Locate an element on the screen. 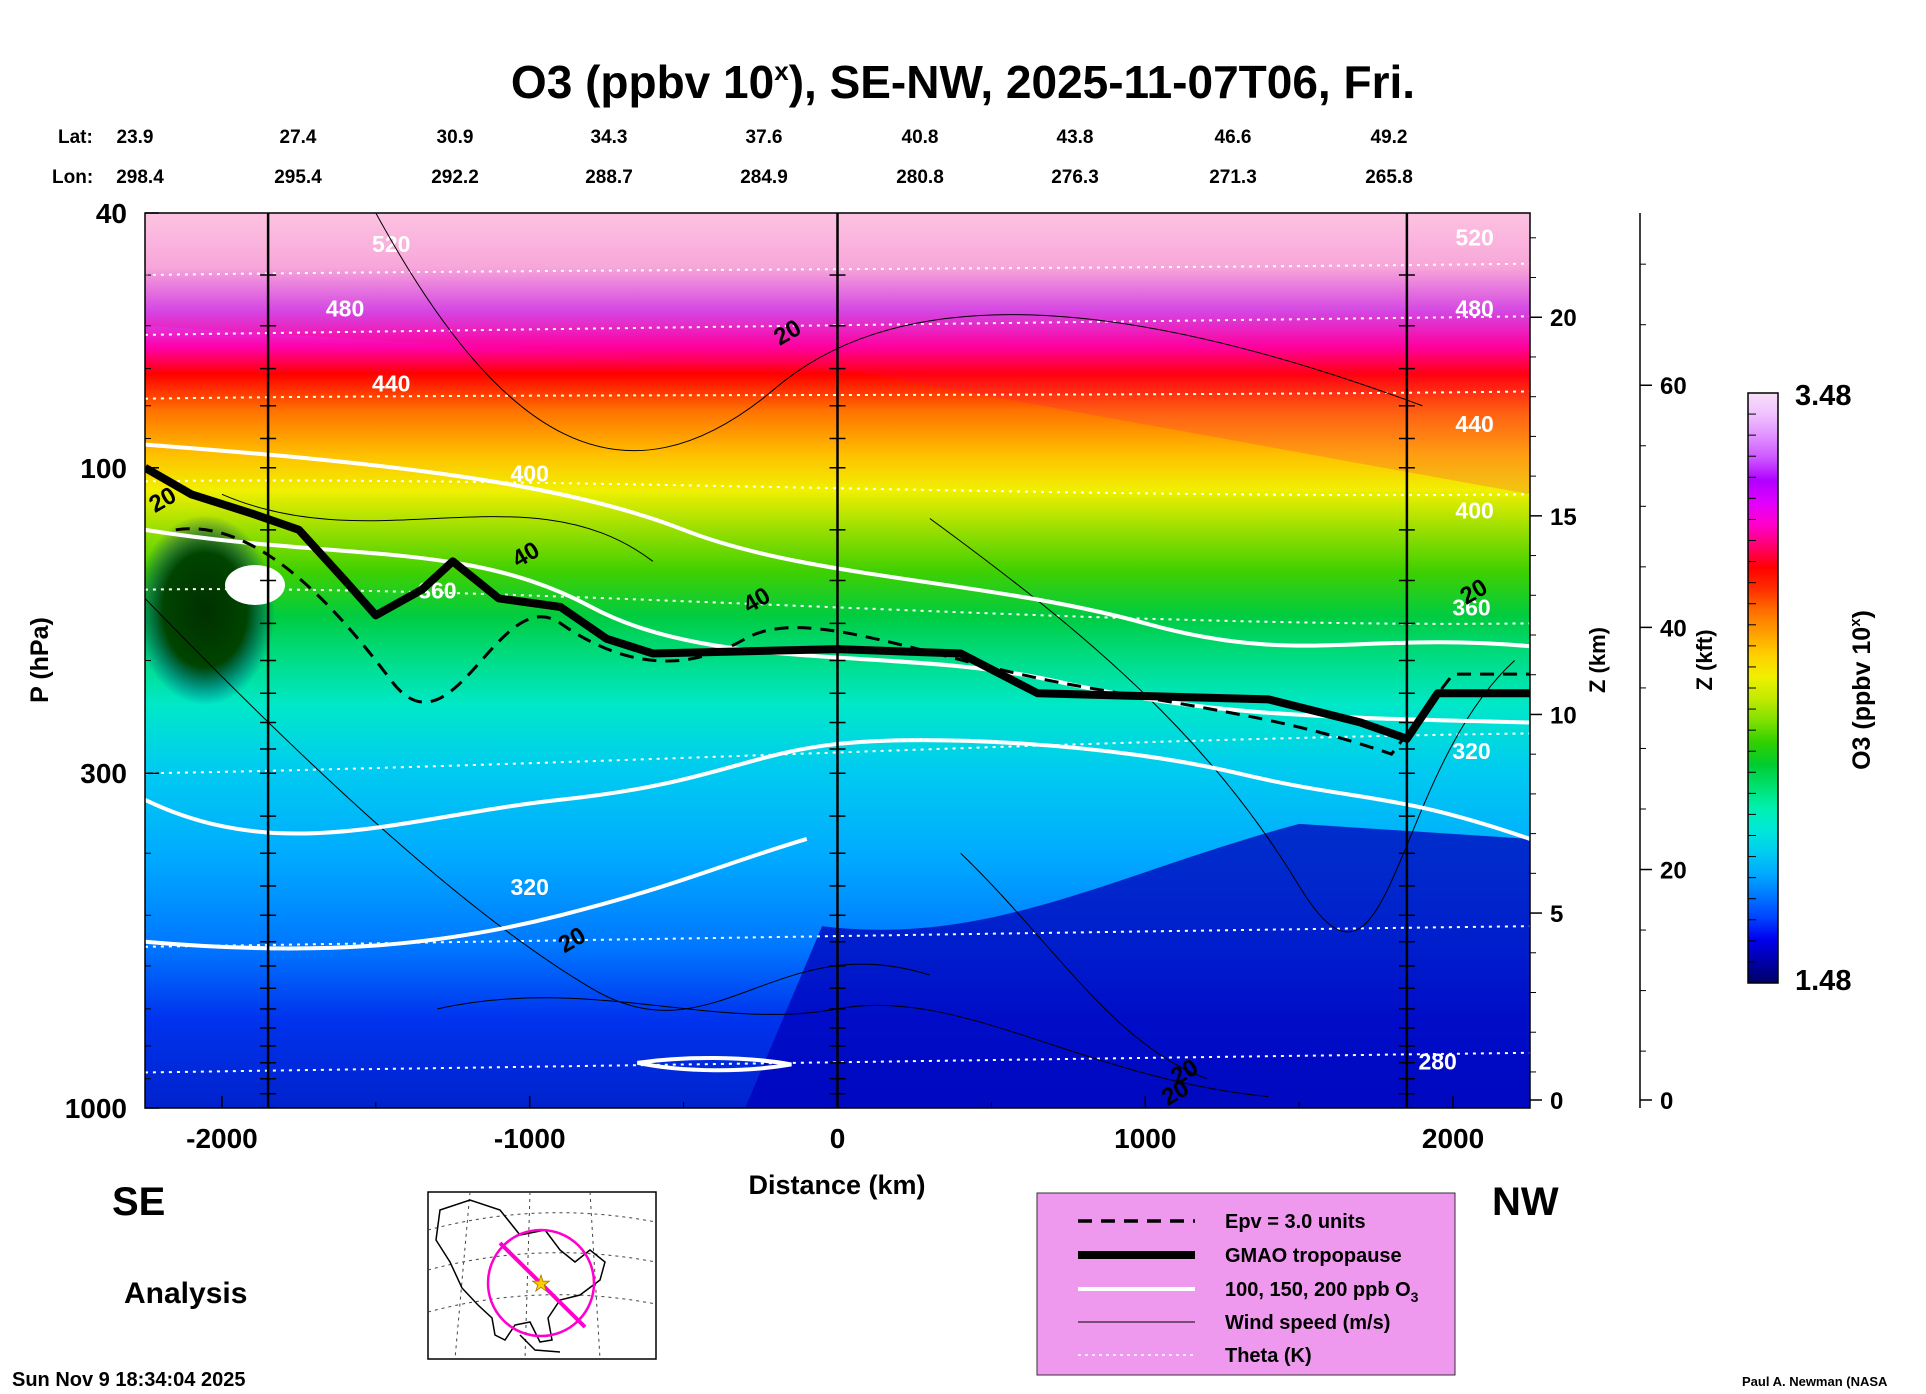 The image size is (1926, 1394). inset-transect-line is located at coordinates (542, 1285).